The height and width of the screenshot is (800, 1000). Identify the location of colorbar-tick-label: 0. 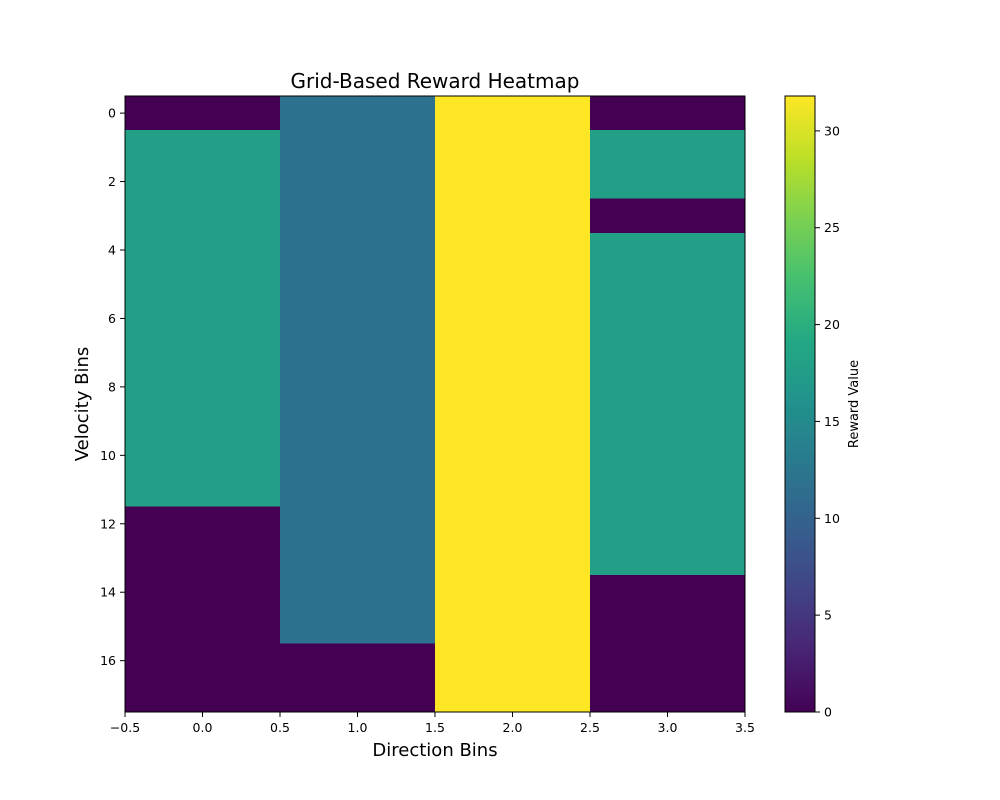
(828, 712).